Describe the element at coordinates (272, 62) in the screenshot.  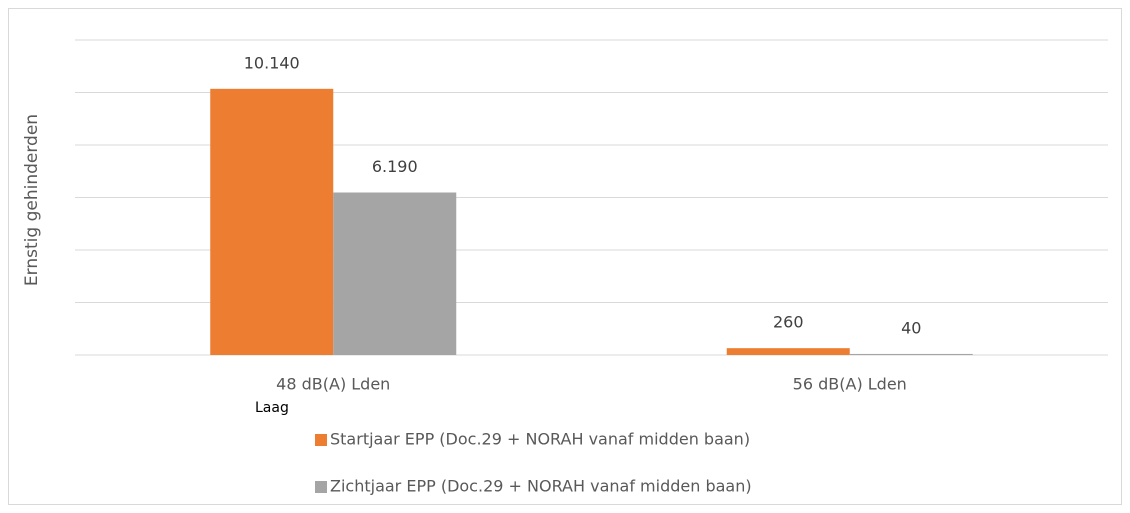
I see `data-label: 10.140` at that location.